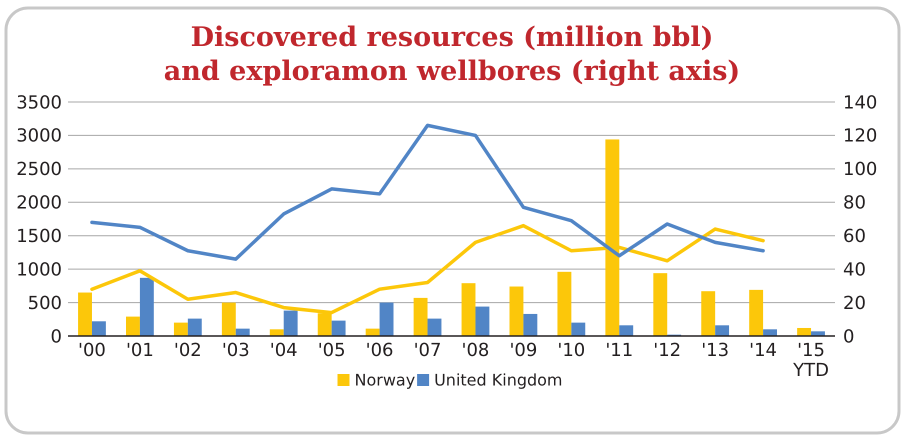 The width and height of the screenshot is (905, 439). Describe the element at coordinates (385, 380) in the screenshot. I see `legend-label: Norway` at that location.